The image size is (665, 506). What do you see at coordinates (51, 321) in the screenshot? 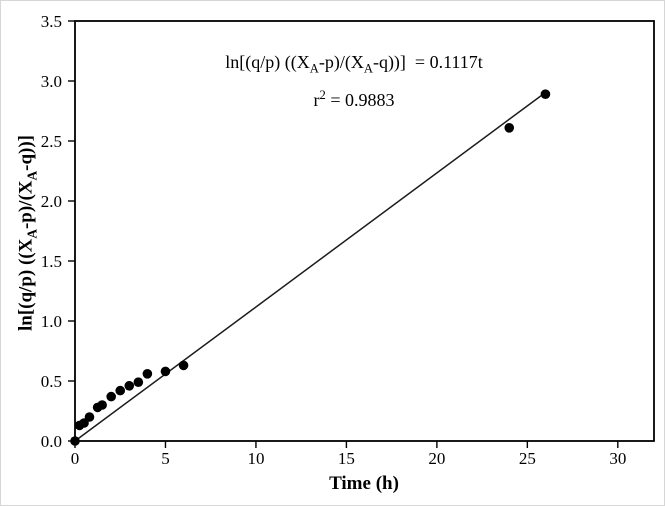
I see `y-tick-label: 1.0` at bounding box center [51, 321].